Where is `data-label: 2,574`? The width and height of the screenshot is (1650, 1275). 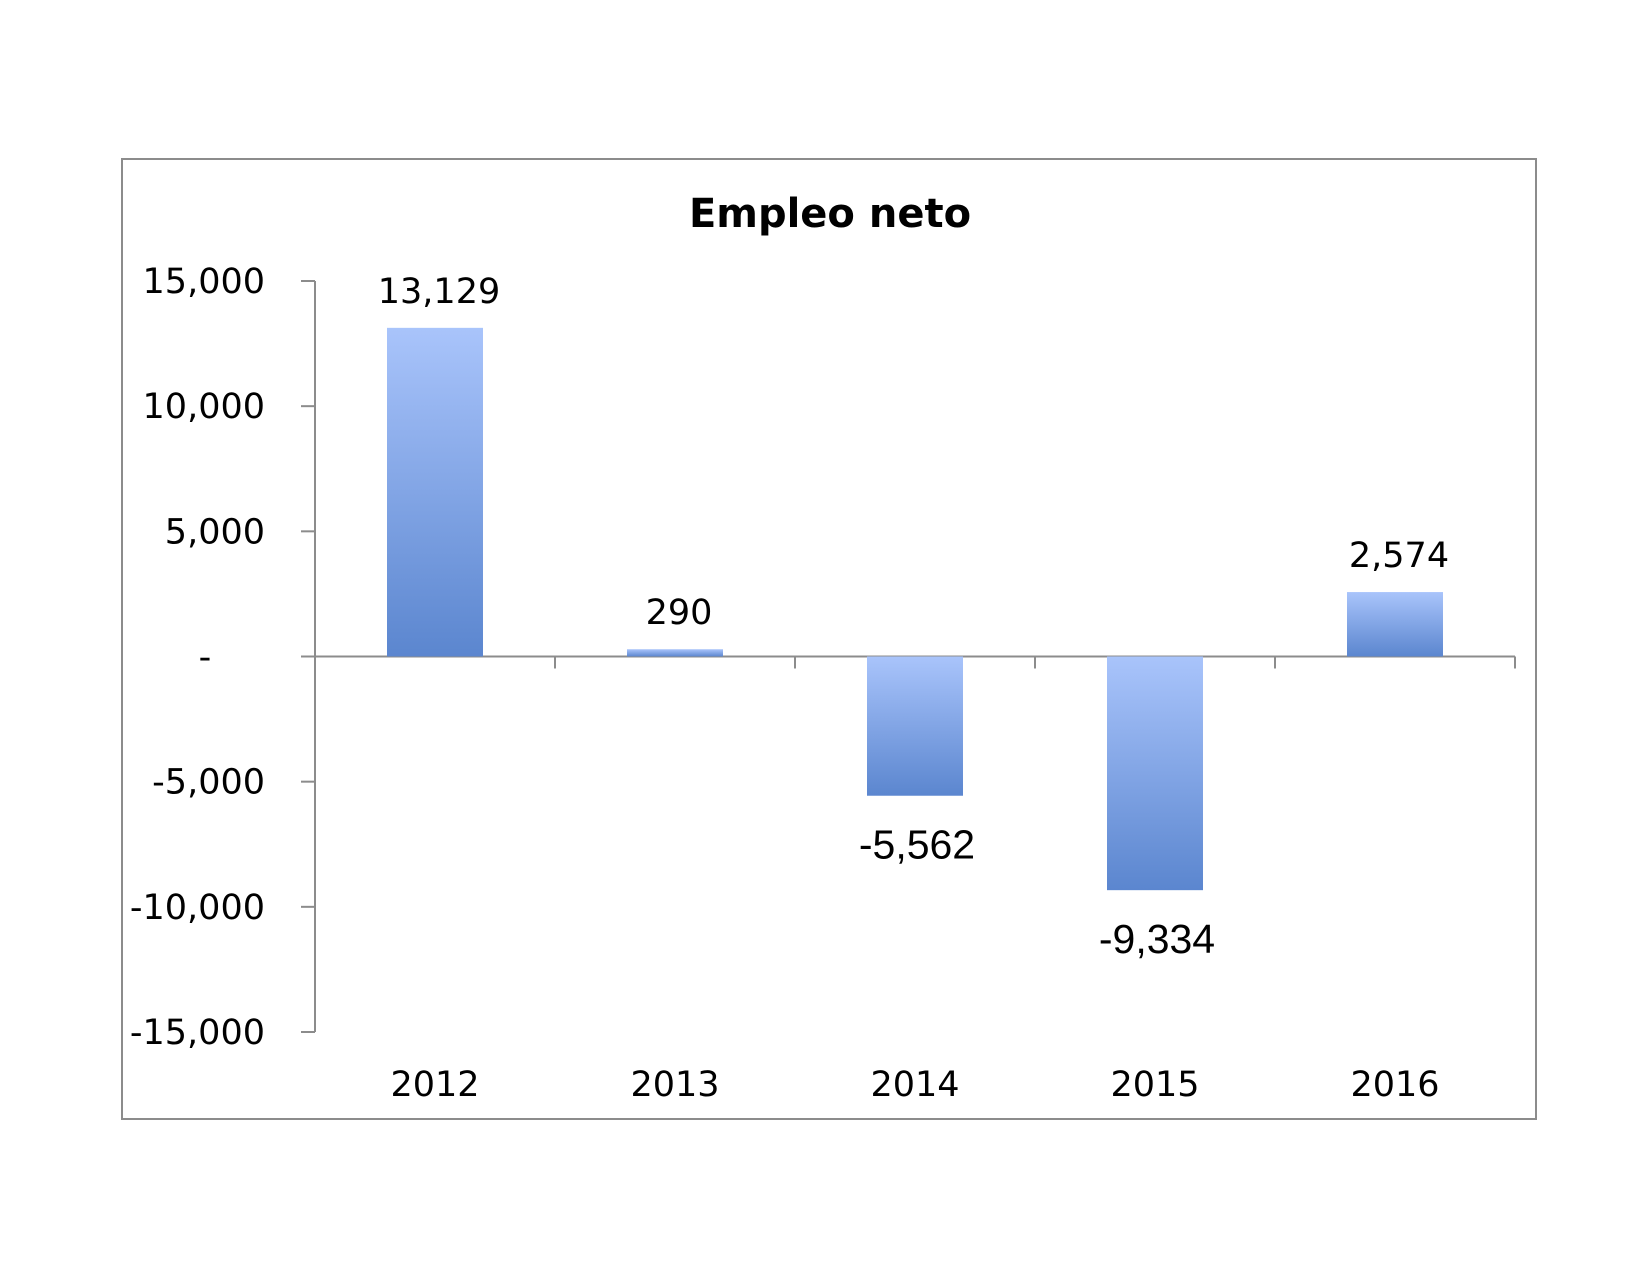 data-label: 2,574 is located at coordinates (1399, 556).